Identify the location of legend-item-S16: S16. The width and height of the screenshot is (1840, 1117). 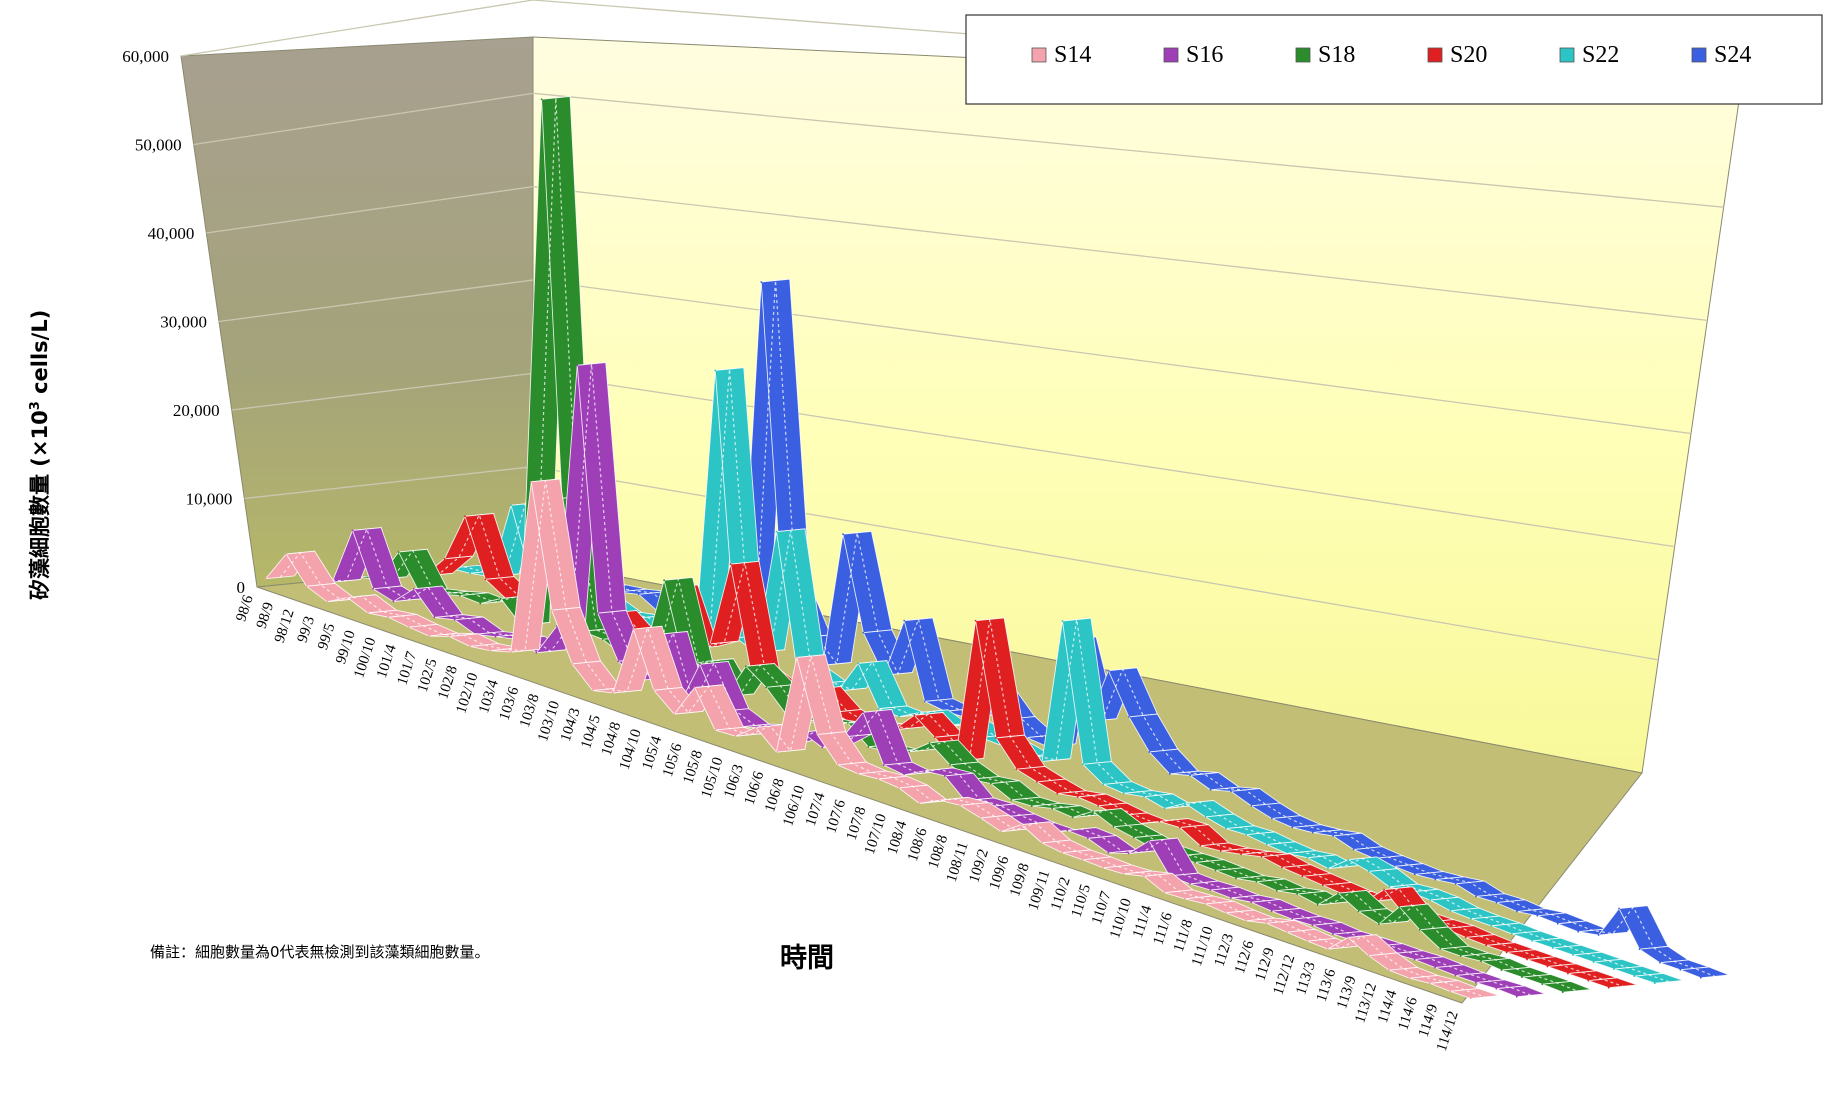
(1193, 55).